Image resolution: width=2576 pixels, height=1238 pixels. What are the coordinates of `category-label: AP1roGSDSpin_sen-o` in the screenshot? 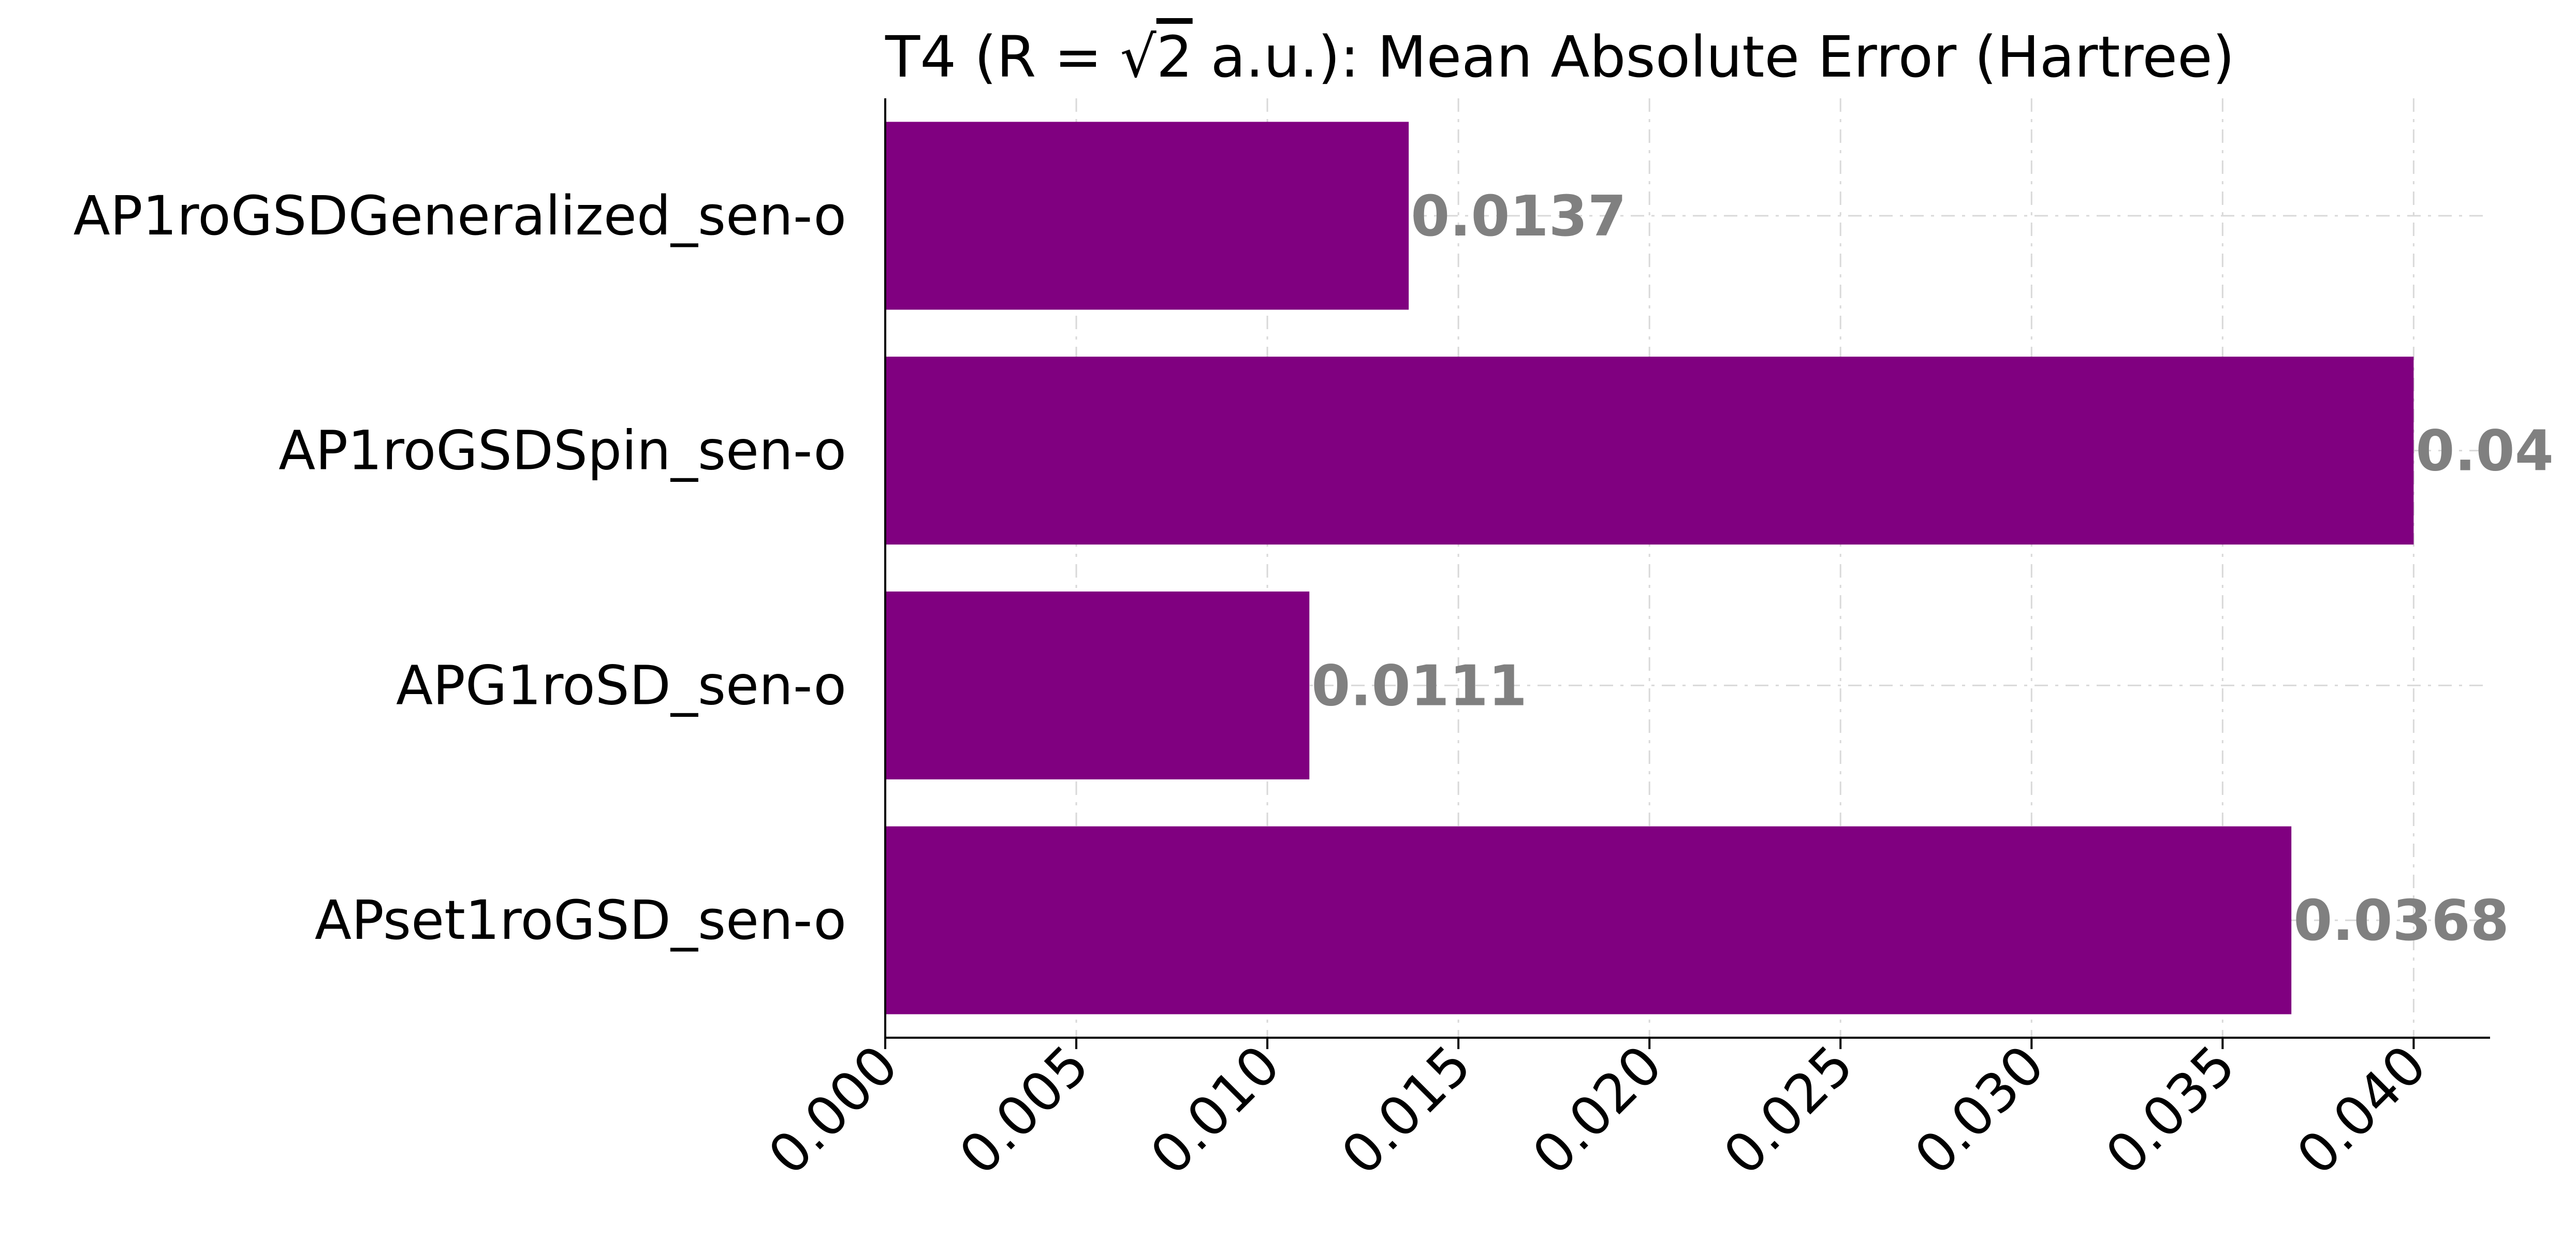 It's located at (562, 450).